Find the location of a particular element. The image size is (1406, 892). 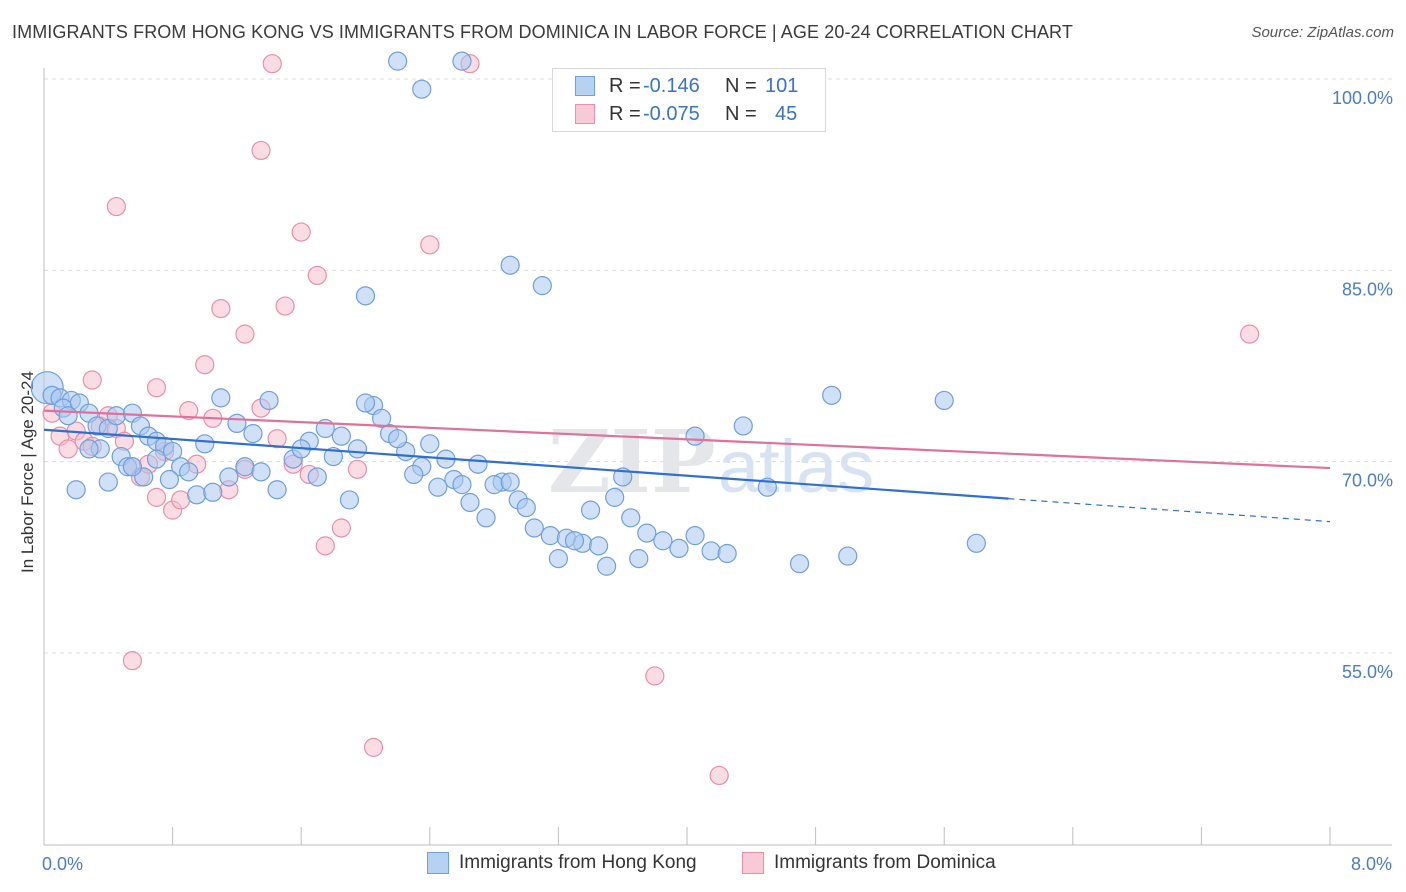

y-tick-label: 100.0% is located at coordinates (1362, 98).